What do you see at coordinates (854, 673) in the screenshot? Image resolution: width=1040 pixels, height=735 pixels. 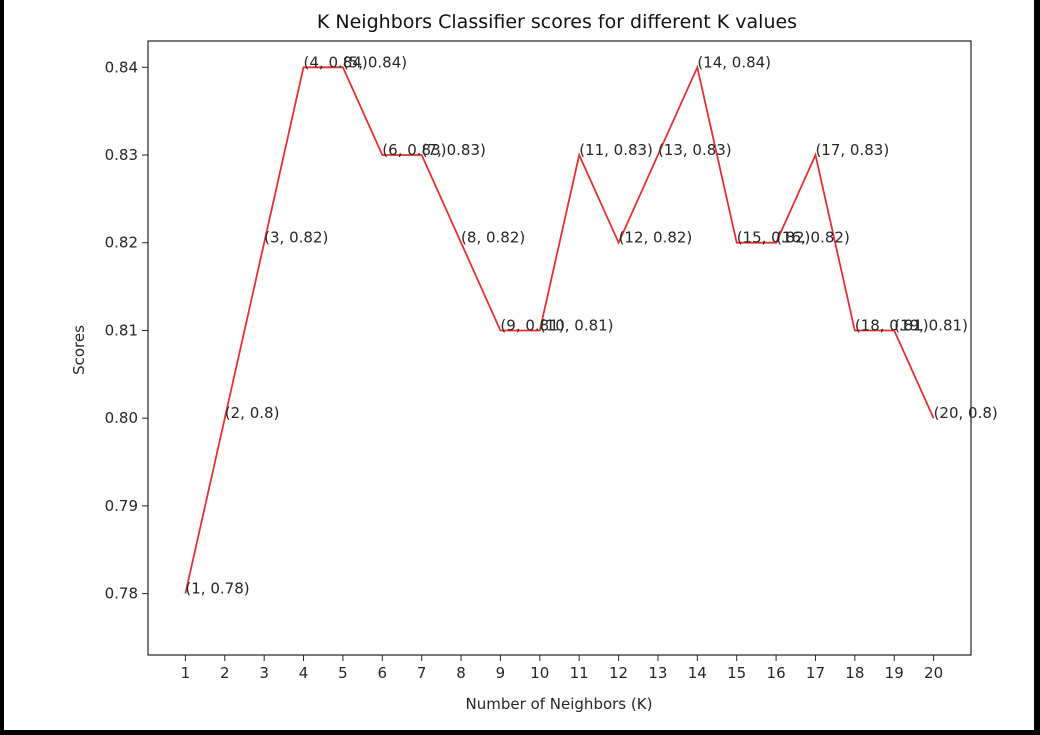 I see `x-tick-label: 18` at bounding box center [854, 673].